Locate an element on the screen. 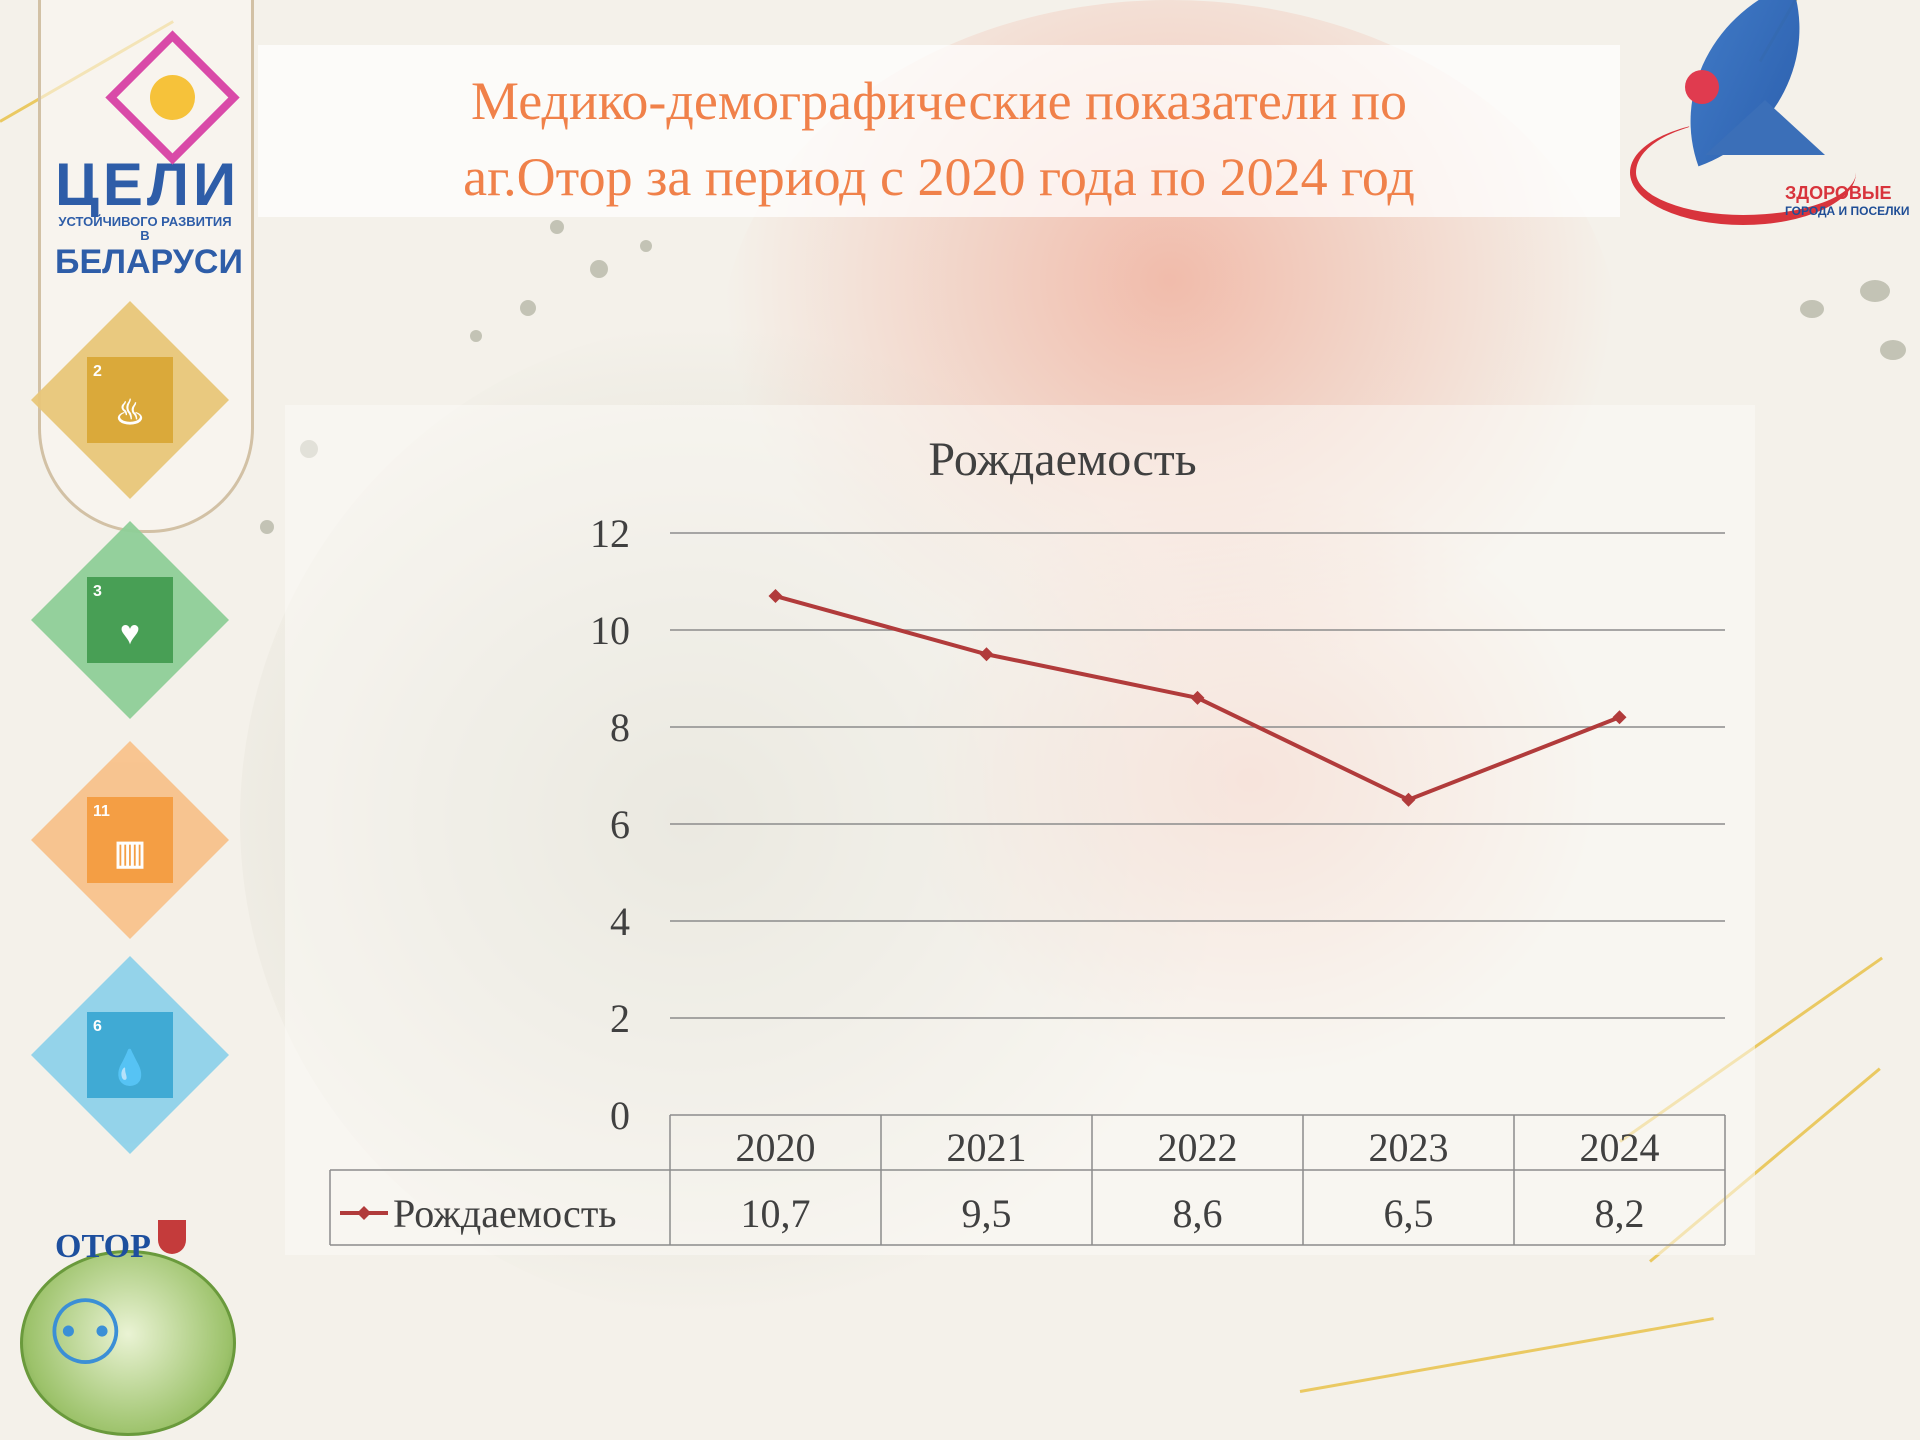 This screenshot has width=1920, height=1440. otor-village-logo: ОТОР ⚇ is located at coordinates (123, 1328).